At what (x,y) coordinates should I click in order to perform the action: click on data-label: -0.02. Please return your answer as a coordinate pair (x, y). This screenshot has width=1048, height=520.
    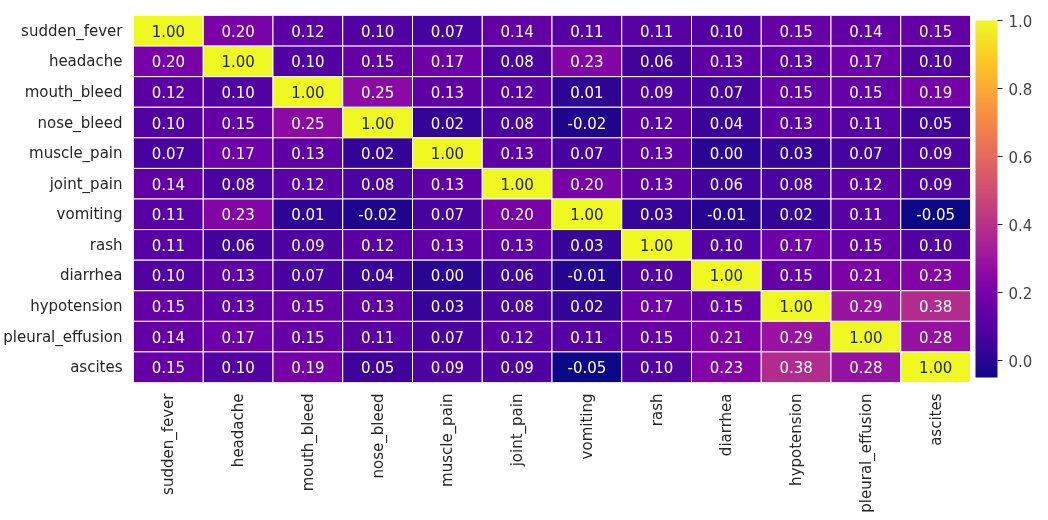
    Looking at the image, I should click on (587, 123).